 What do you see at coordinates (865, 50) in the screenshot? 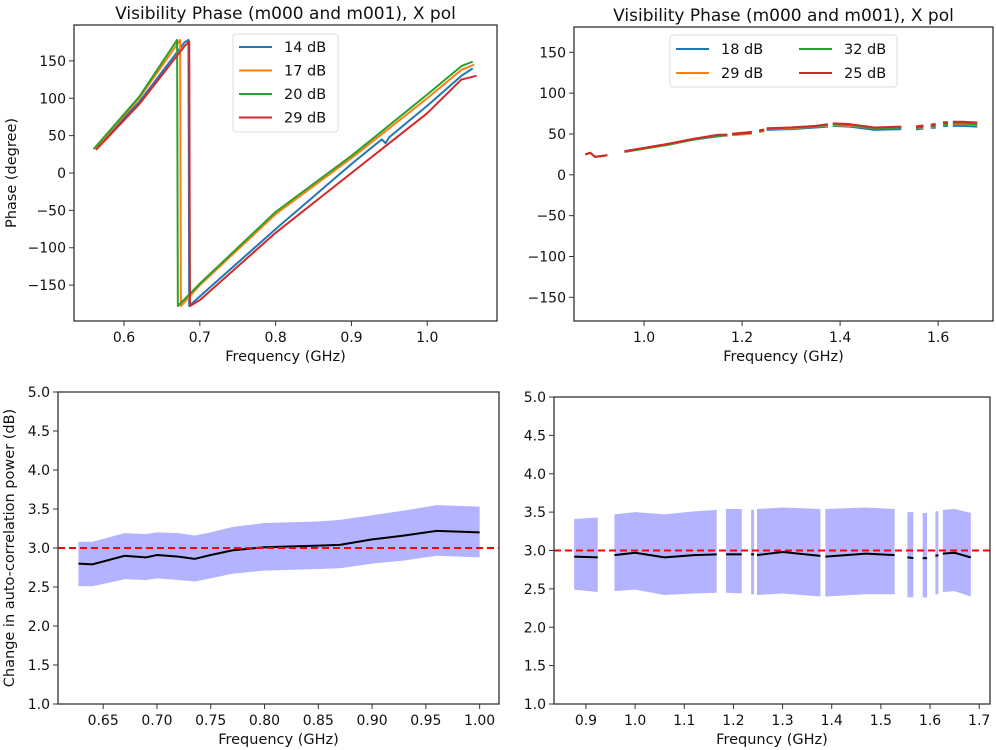
I see `legend-label: 32 dB` at bounding box center [865, 50].